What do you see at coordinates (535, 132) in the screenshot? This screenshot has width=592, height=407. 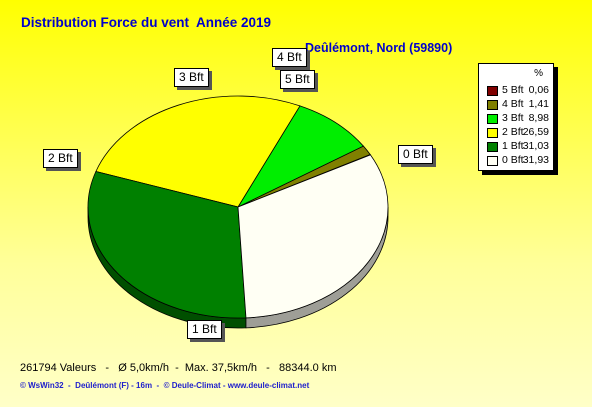 I see `legend-value: 26,59` at bounding box center [535, 132].